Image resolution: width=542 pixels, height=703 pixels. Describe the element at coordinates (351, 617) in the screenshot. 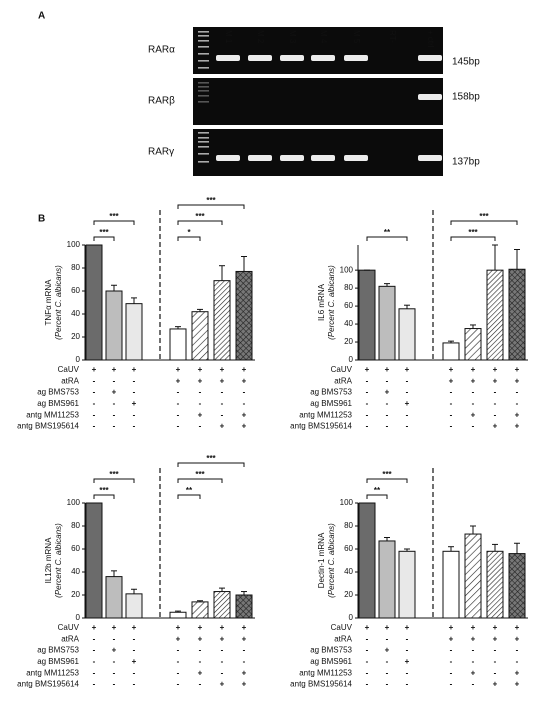

I see `y-tick-label: 0` at that location.